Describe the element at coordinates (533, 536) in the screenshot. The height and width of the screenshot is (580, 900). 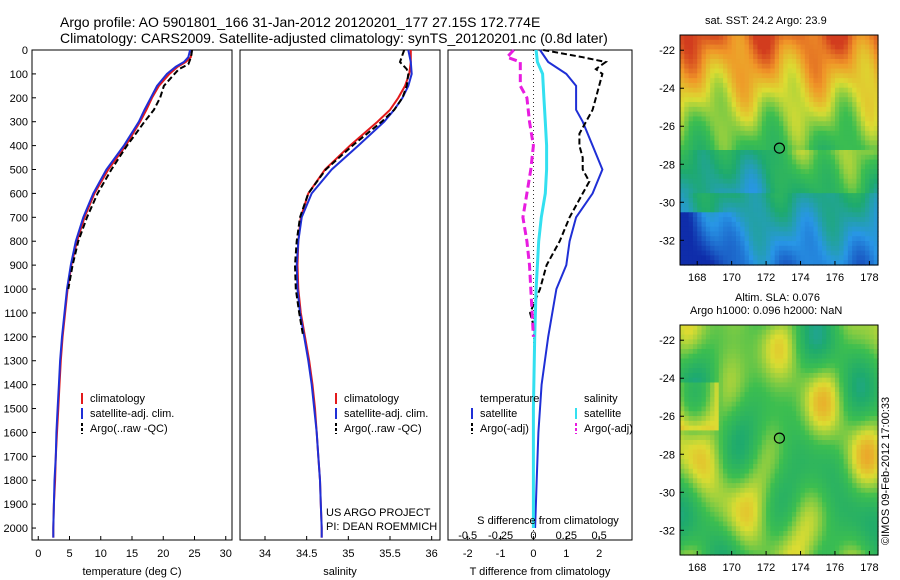
I see `s-tick-label: 0` at that location.